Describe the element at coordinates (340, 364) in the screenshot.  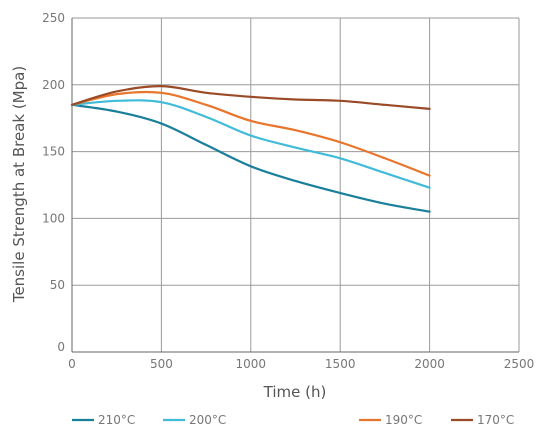
I see `x-tick-label: 1500` at that location.